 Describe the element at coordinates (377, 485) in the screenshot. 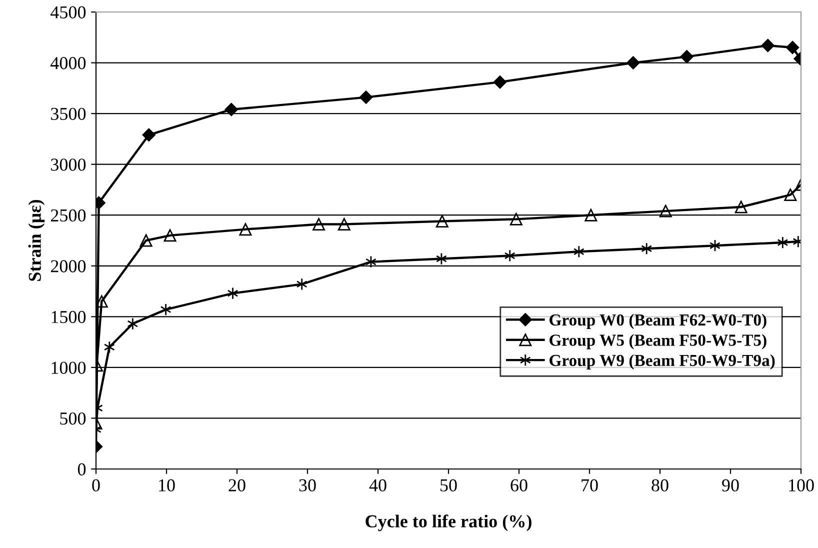

I see `x-tick-label: 40` at that location.